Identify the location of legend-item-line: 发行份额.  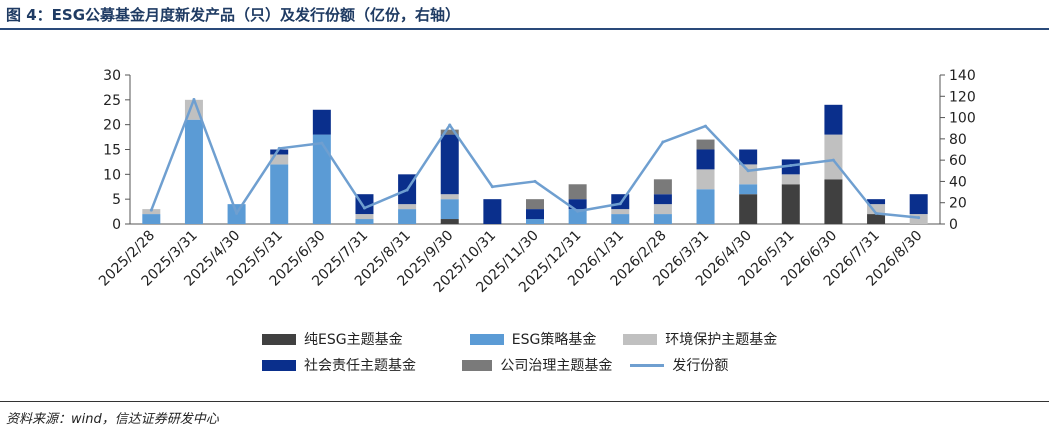
(717, 365).